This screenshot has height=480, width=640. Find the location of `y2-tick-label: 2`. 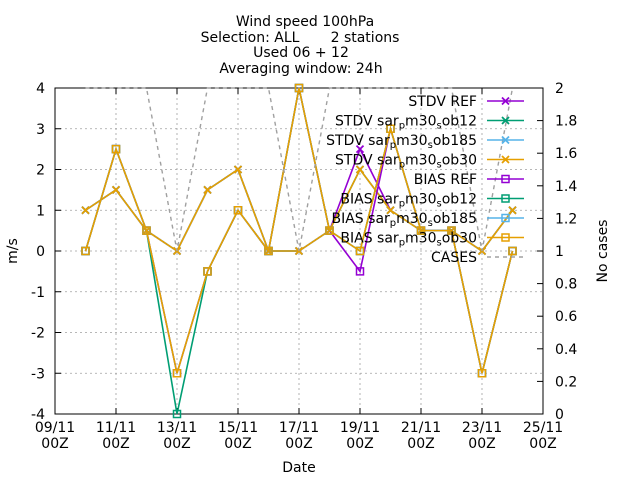

y2-tick-label: 2 is located at coordinates (559, 89).